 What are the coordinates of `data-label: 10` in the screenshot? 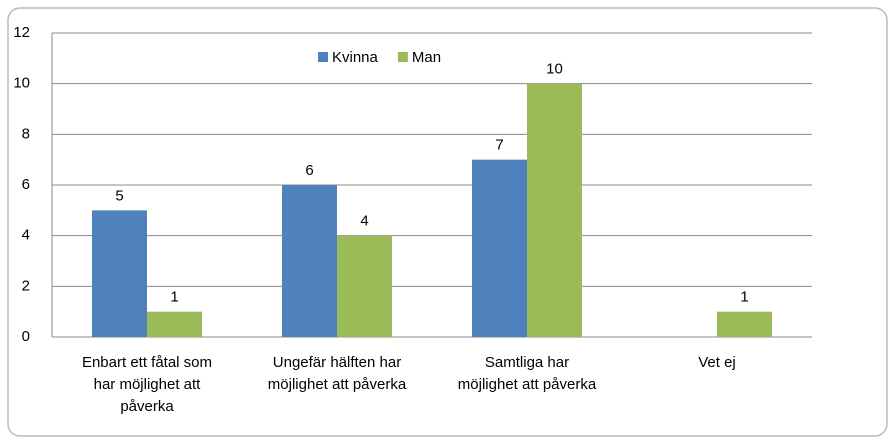 It's located at (554, 69).